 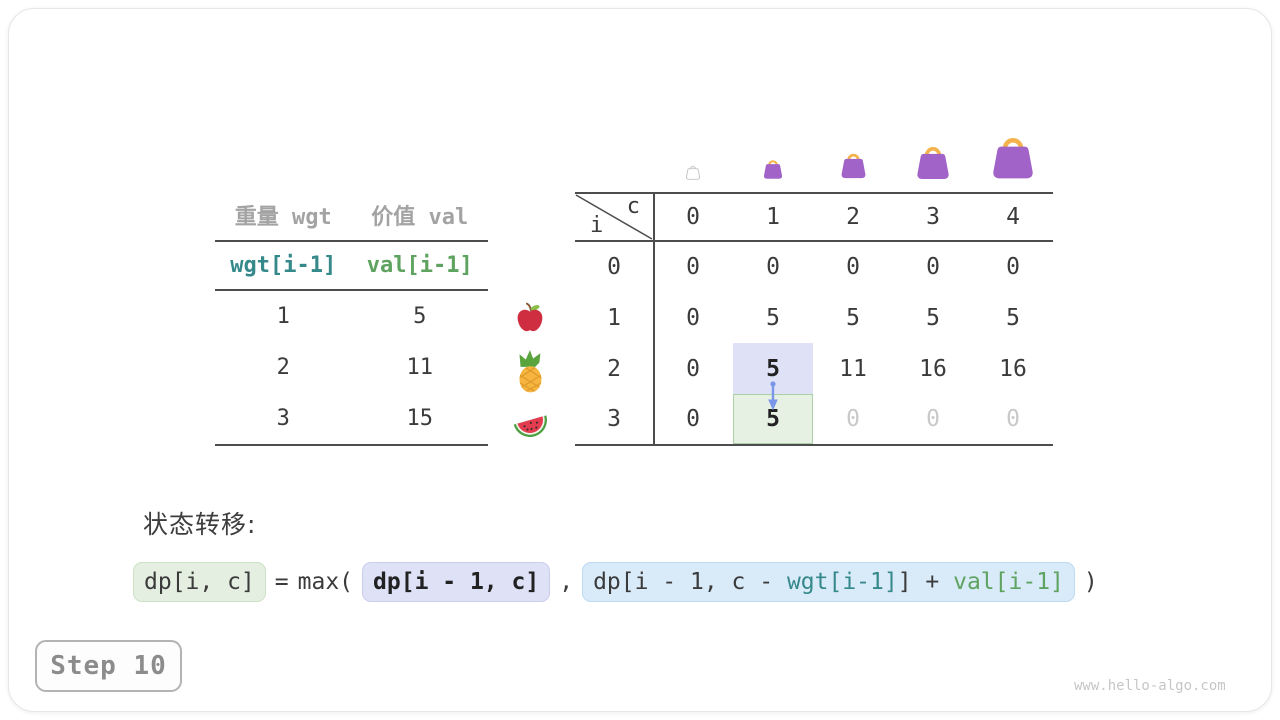 I want to click on formula-comma: ,, so click(x=566, y=582).